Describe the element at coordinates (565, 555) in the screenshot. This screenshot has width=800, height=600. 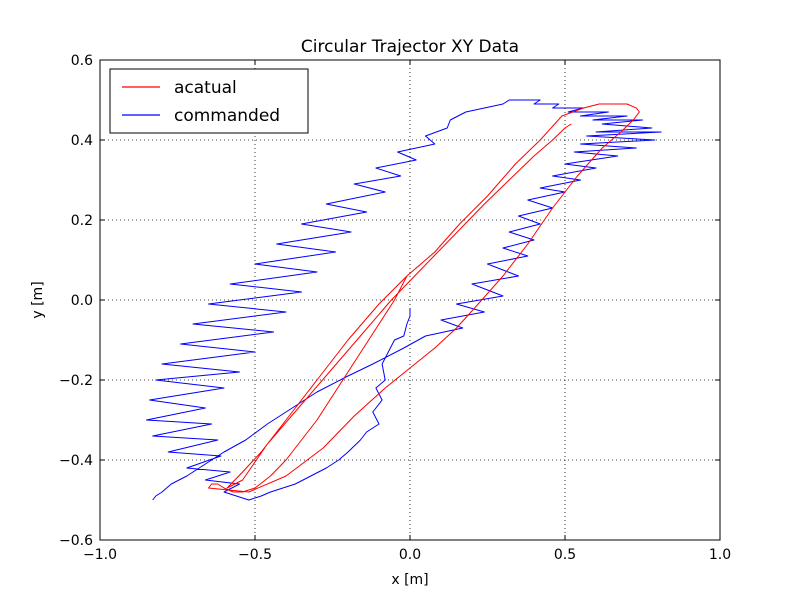
I see `x-tick-label: 0.5` at that location.